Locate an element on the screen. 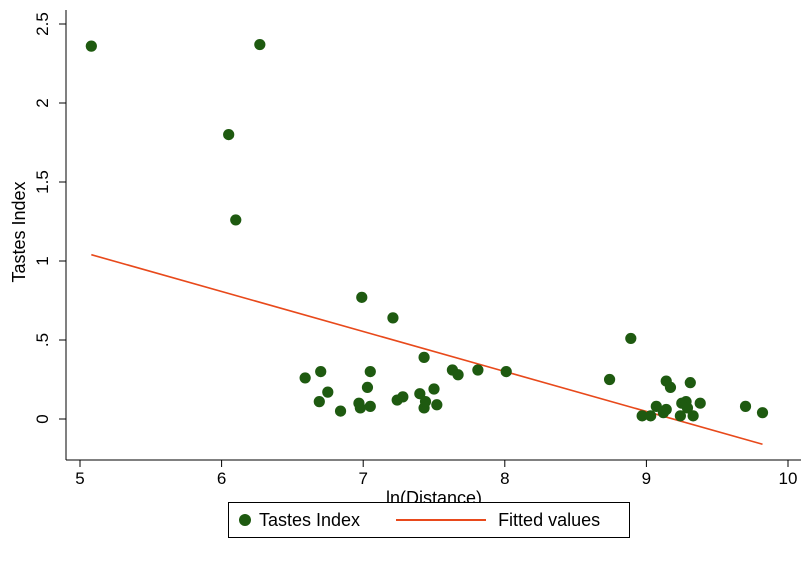 Image resolution: width=801 pixels, height=565 pixels. x-tick-label: 6 is located at coordinates (221, 478).